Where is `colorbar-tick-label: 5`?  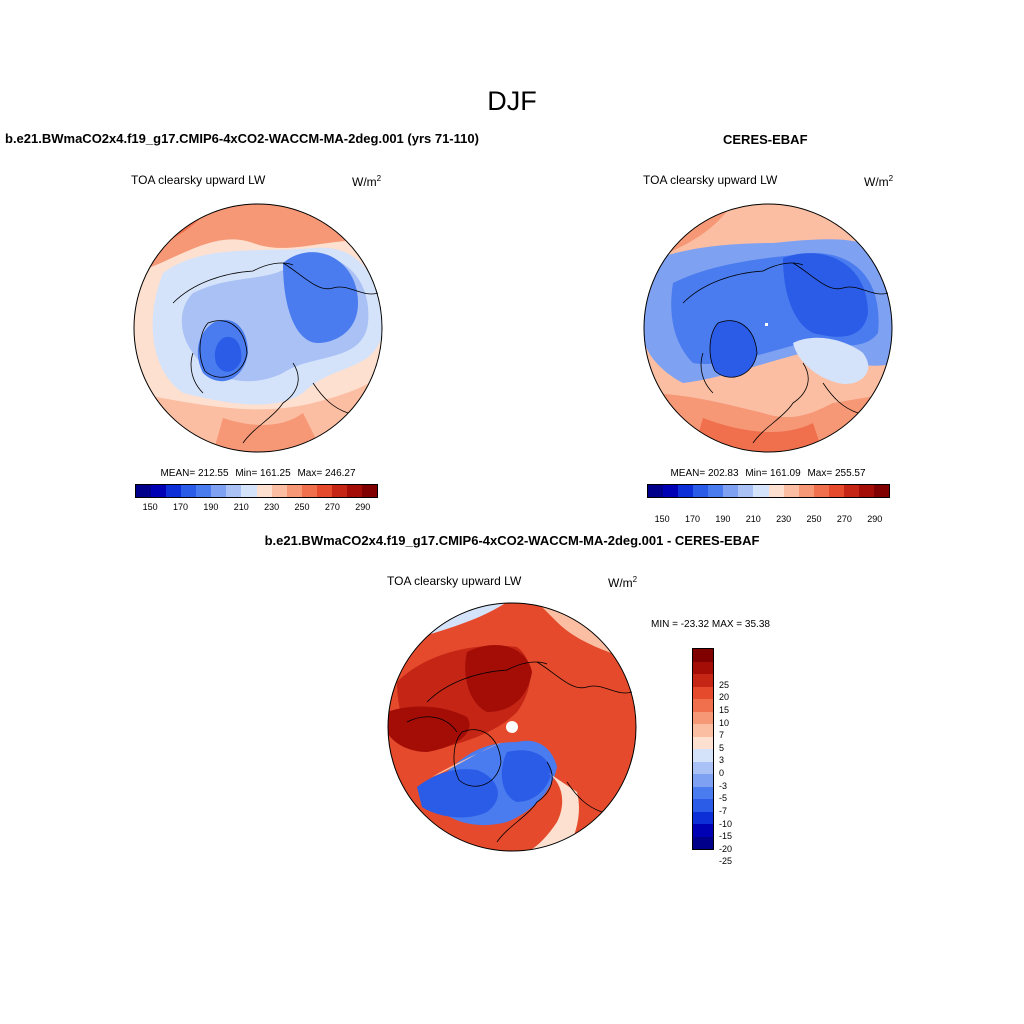
colorbar-tick-label: 5 is located at coordinates (722, 747).